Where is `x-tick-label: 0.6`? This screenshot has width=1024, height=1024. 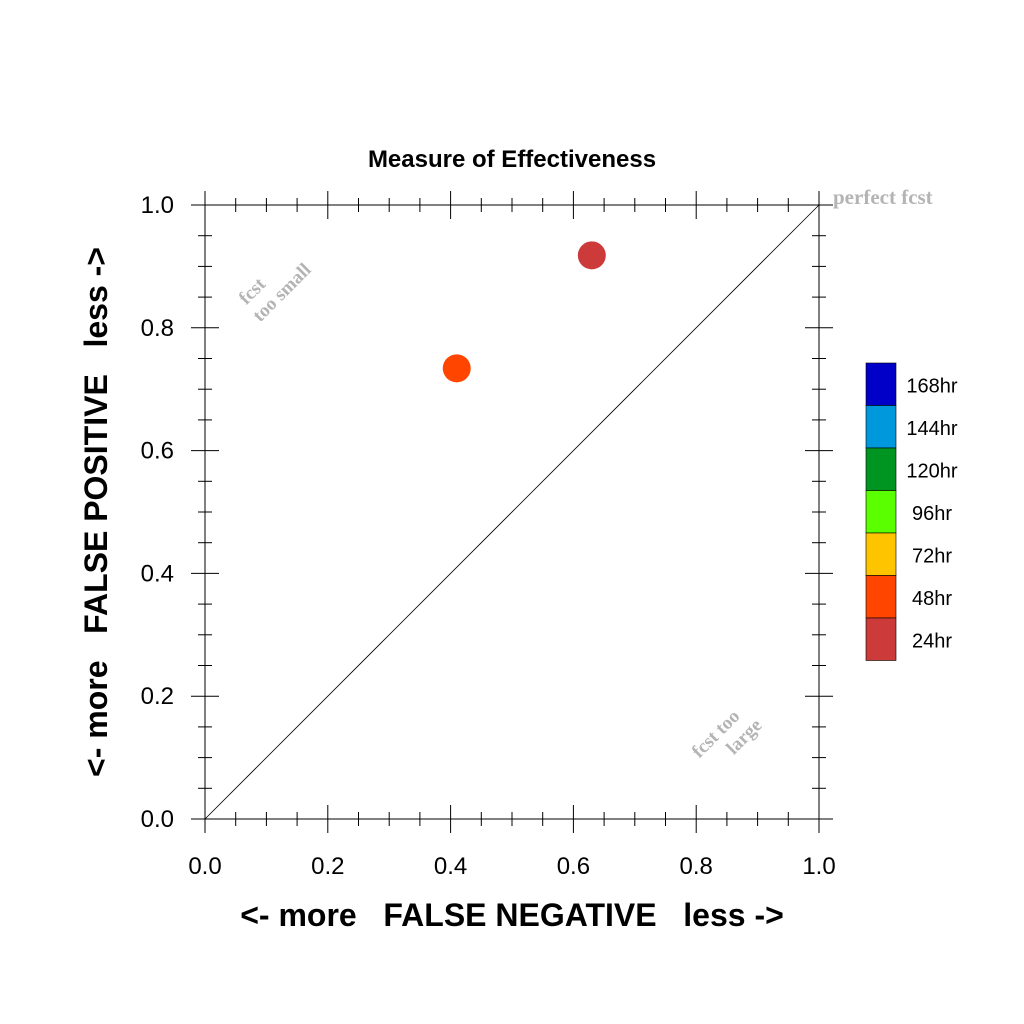
x-tick-label: 0.6 is located at coordinates (573, 866).